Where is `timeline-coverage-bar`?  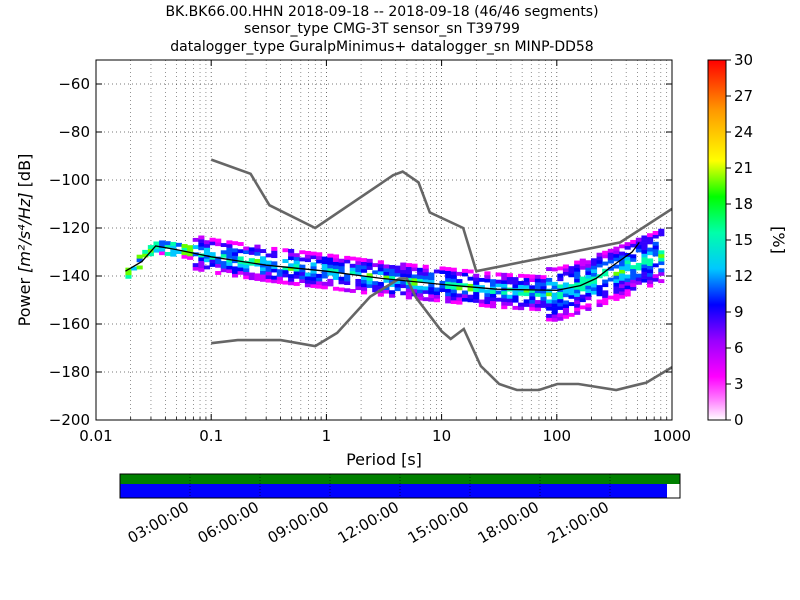
timeline-coverage-bar is located at coordinates (400, 479).